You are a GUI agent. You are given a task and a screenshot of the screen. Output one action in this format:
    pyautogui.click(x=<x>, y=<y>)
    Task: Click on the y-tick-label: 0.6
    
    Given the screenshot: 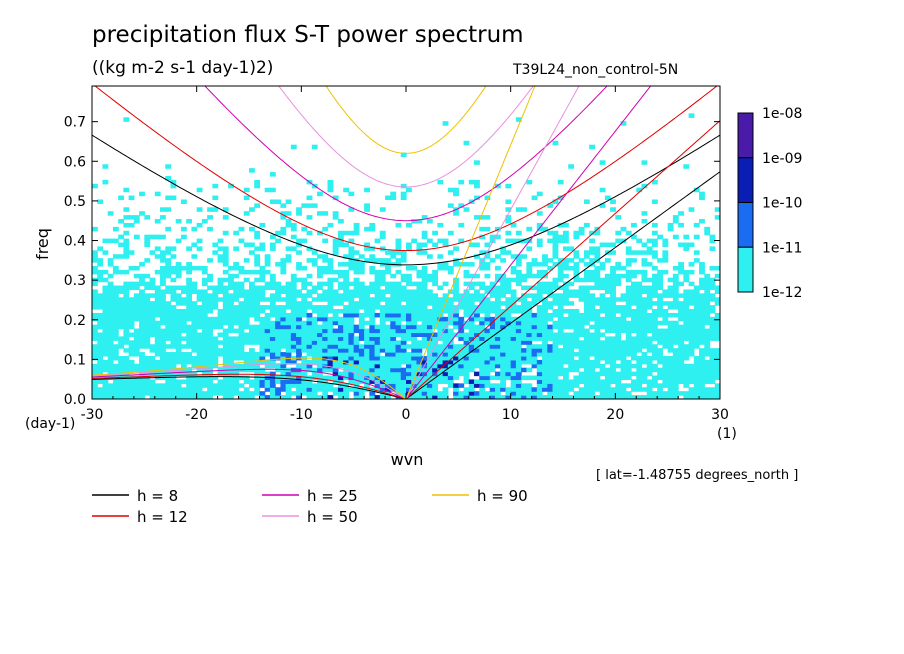 What is the action you would take?
    pyautogui.click(x=75, y=162)
    